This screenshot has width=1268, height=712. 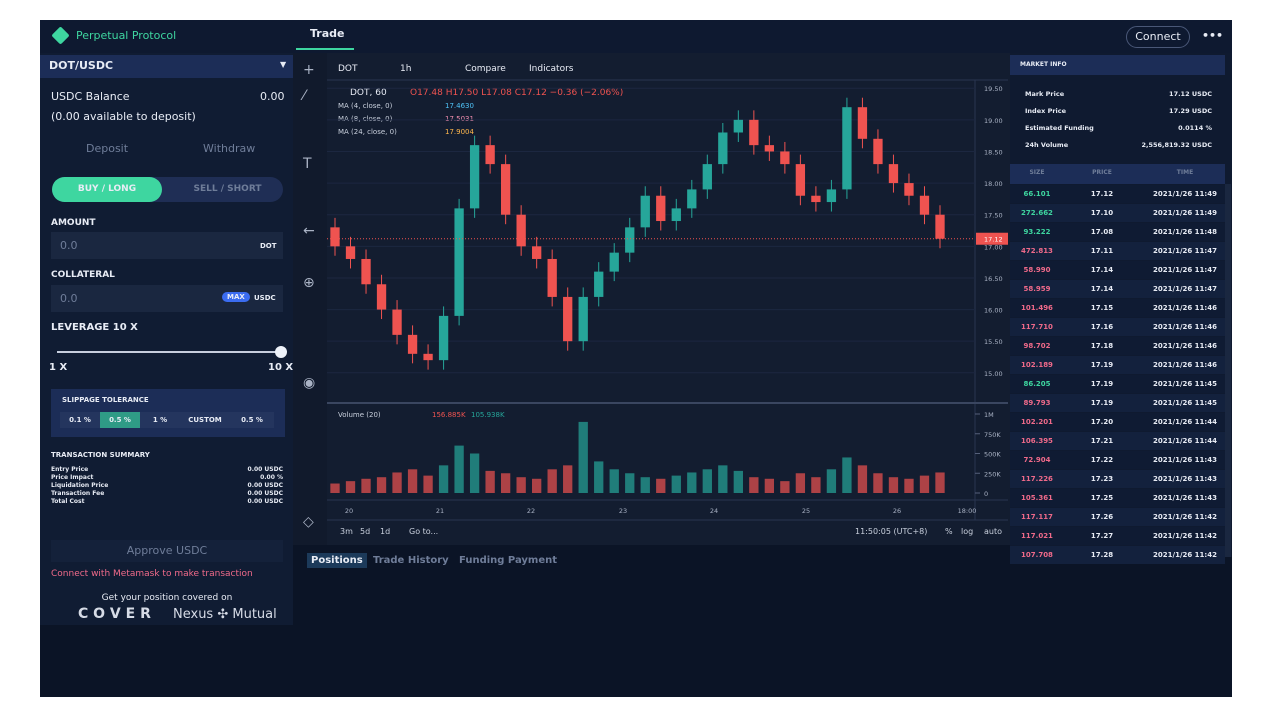 What do you see at coordinates (265, 501) in the screenshot?
I see `summary-value: 0.00 USDC` at bounding box center [265, 501].